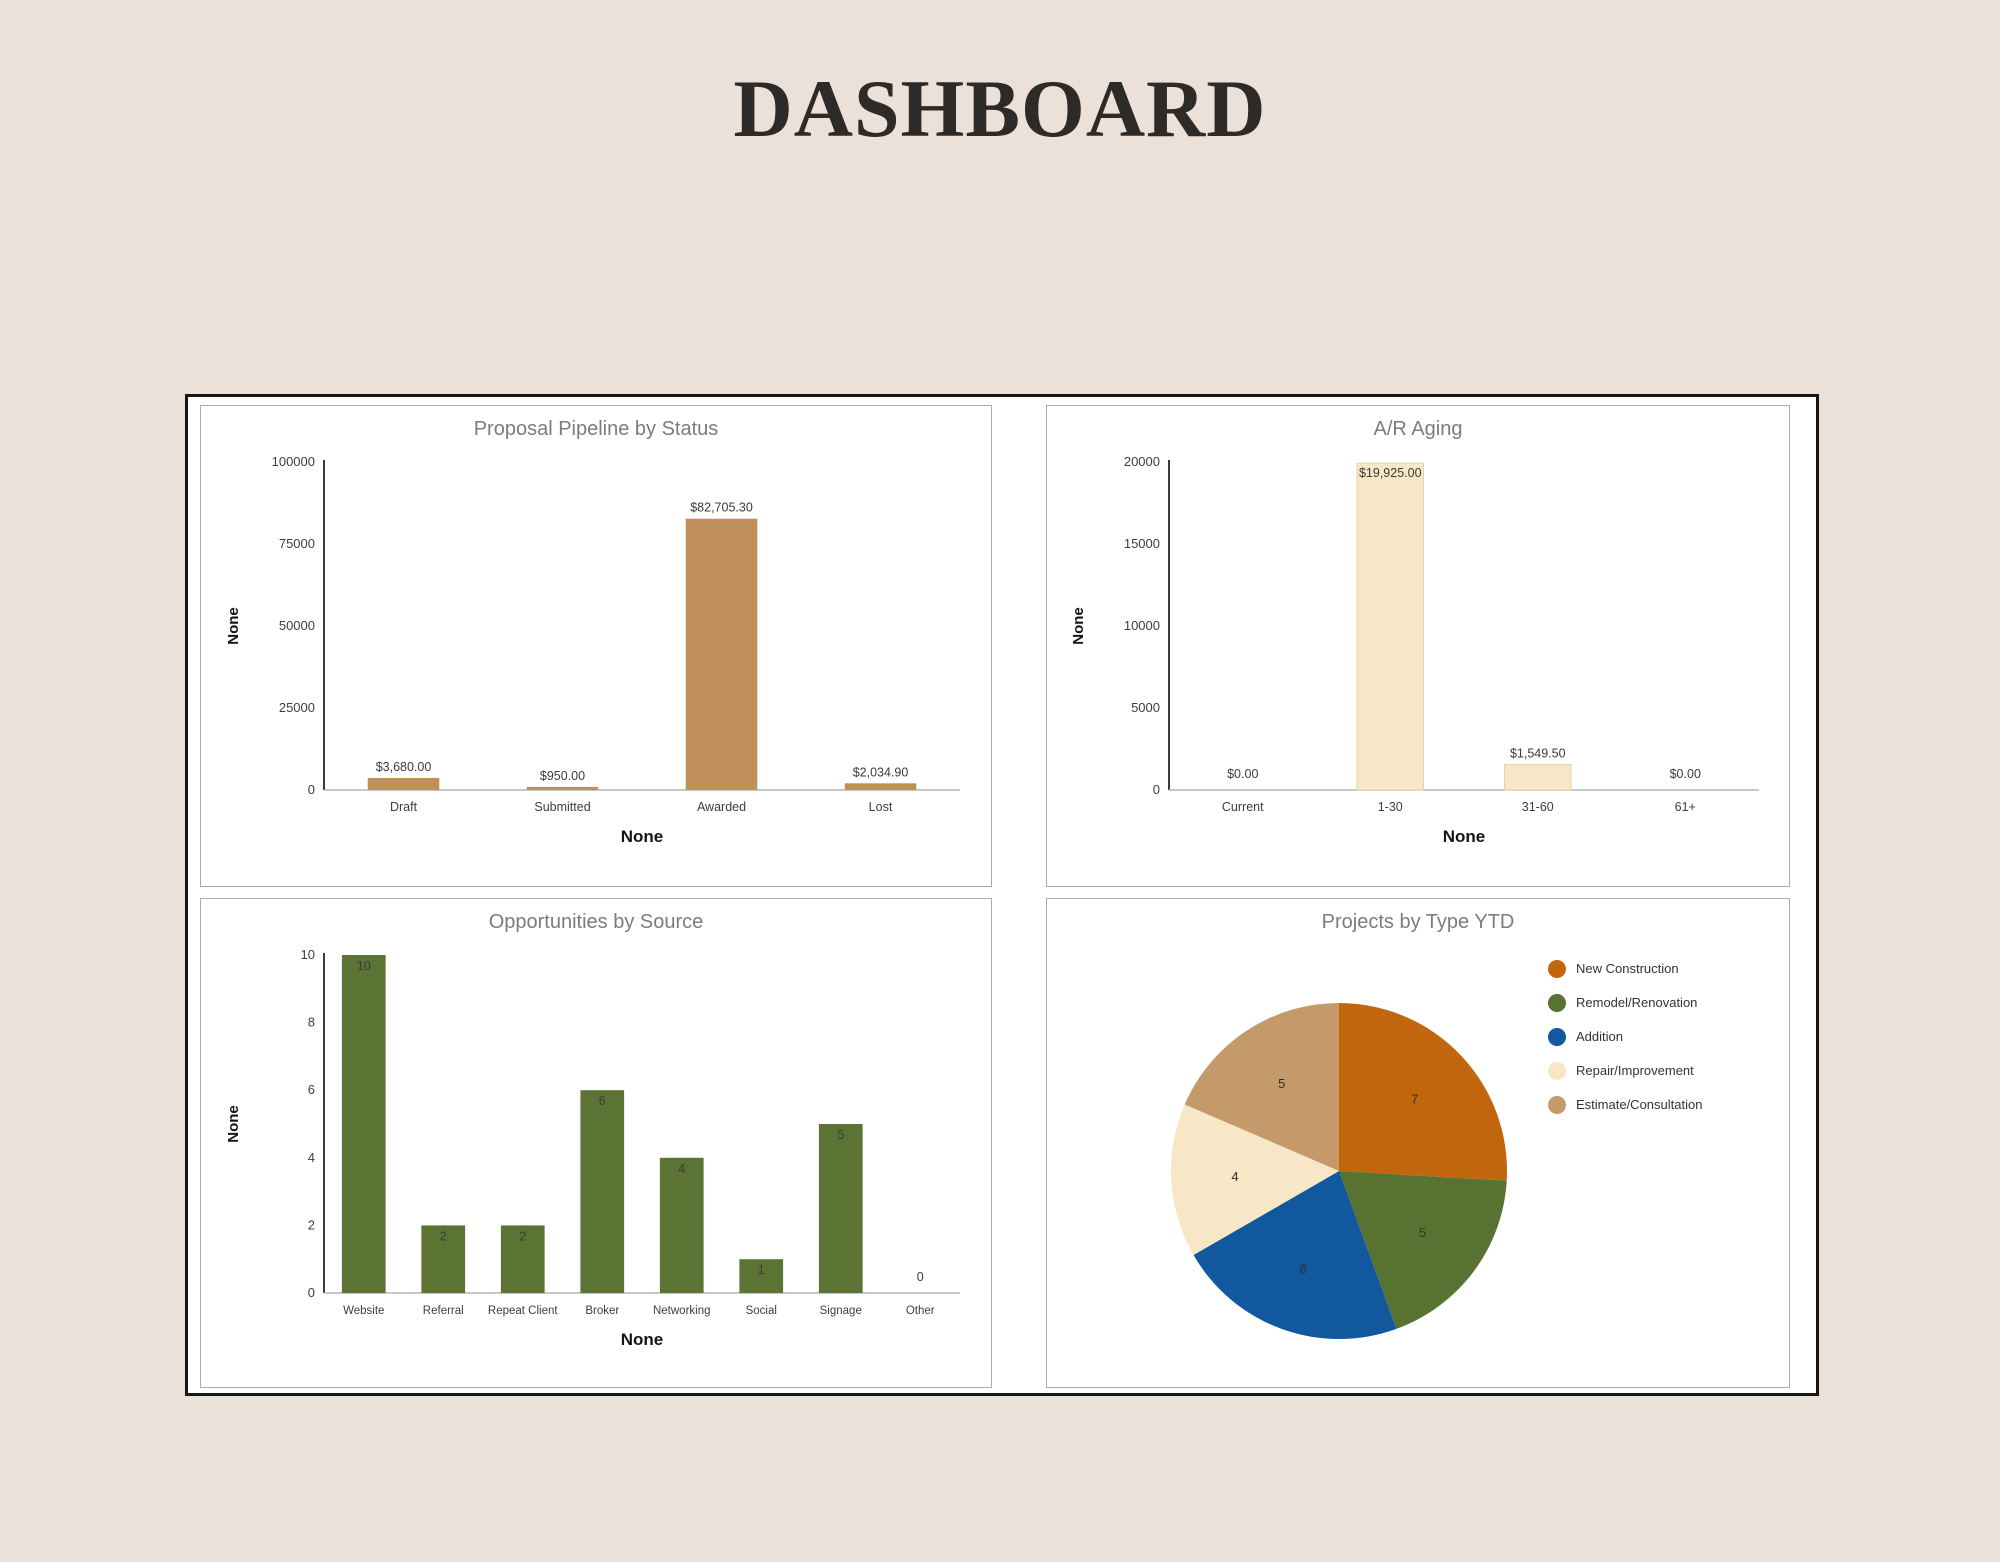  Describe the element at coordinates (681, 1225) in the screenshot. I see `bar-Networking` at that location.